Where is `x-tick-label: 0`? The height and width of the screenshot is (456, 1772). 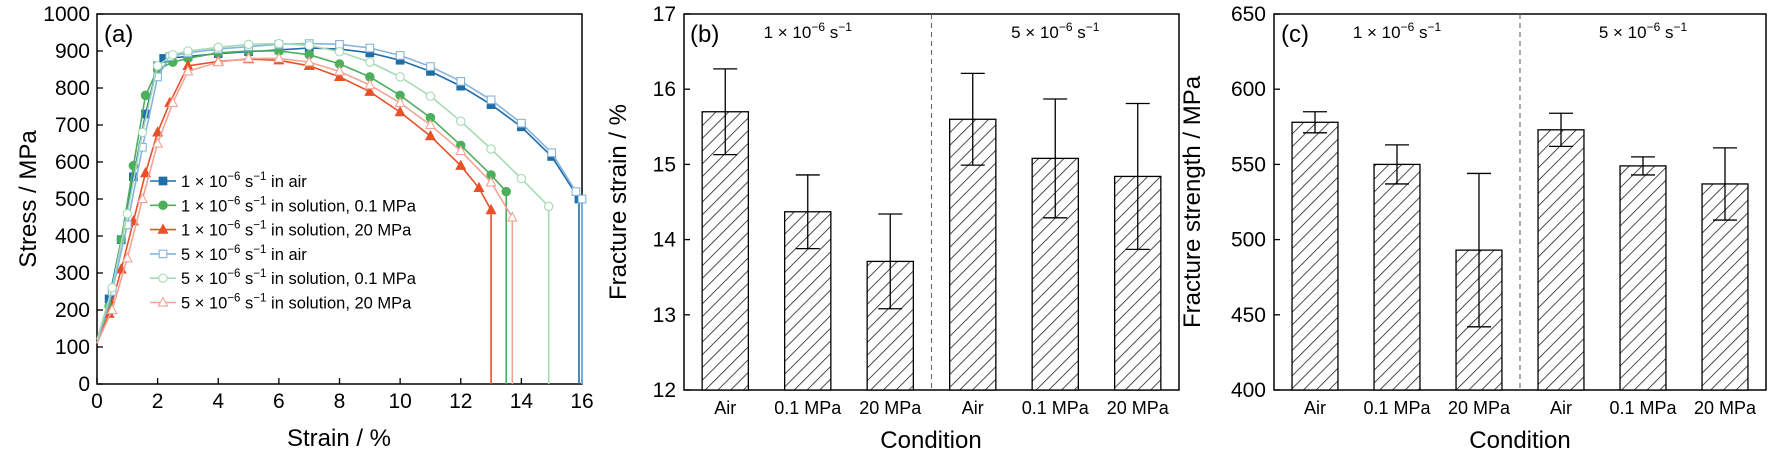 x-tick-label: 0 is located at coordinates (97, 401).